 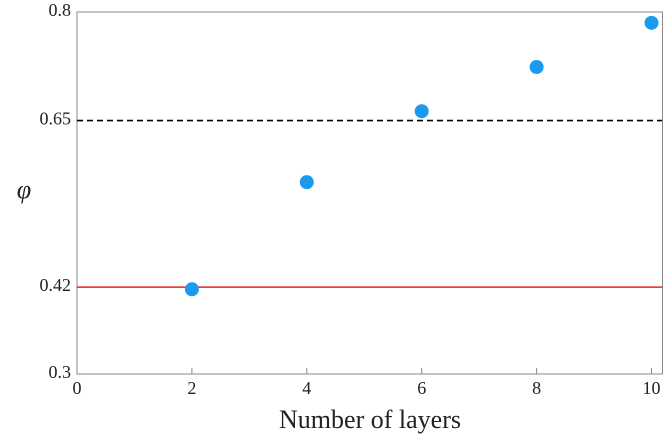 What do you see at coordinates (191, 388) in the screenshot?
I see `x-tick-label: 2` at bounding box center [191, 388].